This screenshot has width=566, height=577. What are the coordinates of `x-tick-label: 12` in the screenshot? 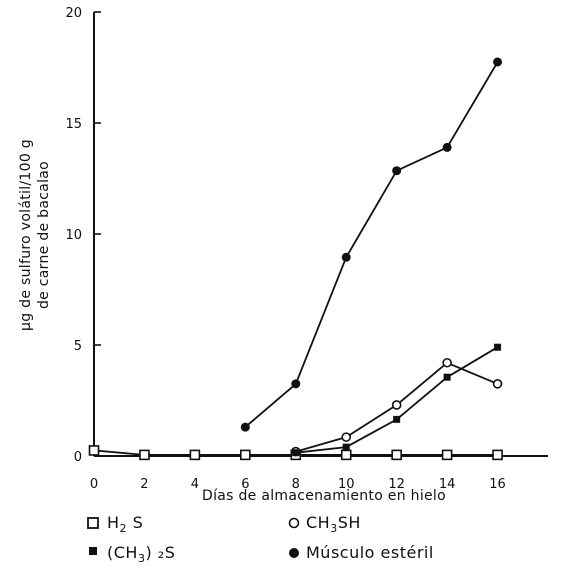 It's located at (396, 484).